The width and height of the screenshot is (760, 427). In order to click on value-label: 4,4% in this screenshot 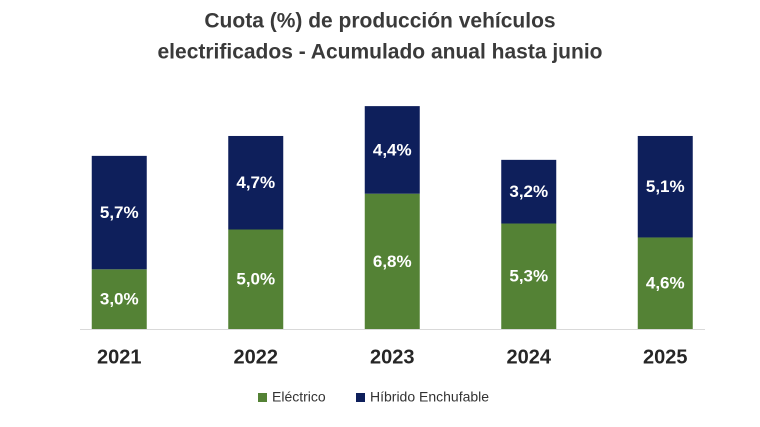, I will do `click(392, 149)`.